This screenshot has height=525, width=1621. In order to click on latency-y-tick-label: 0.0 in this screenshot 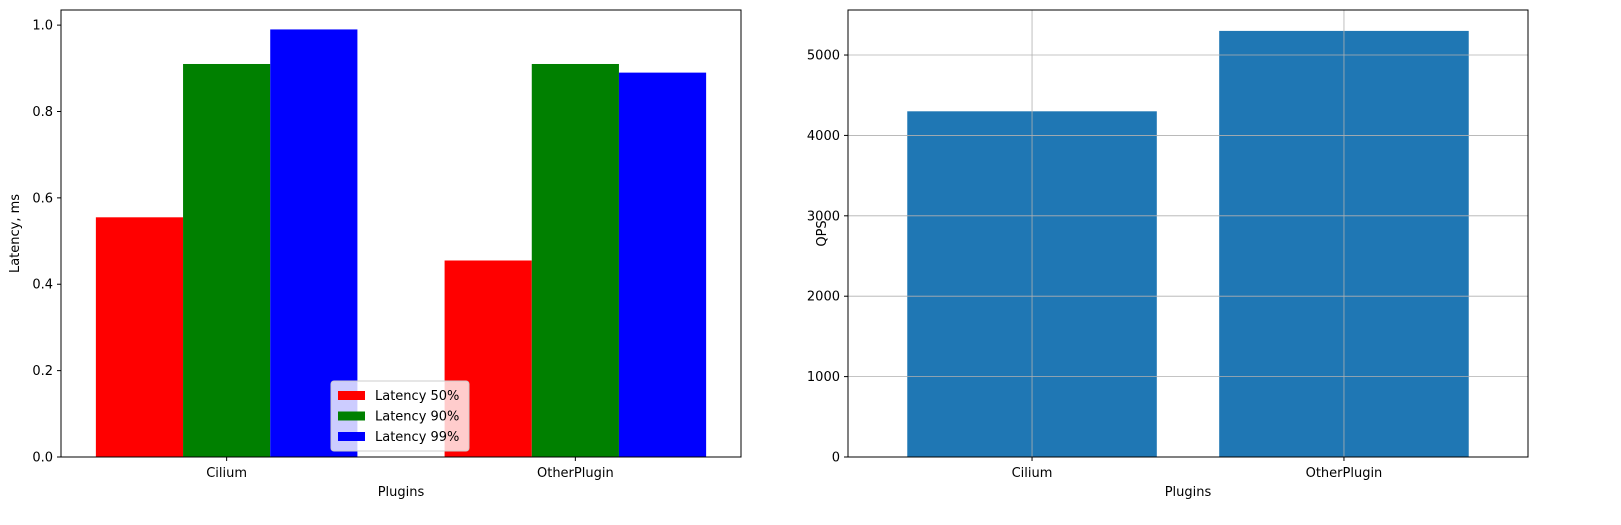, I will do `click(42, 458)`.